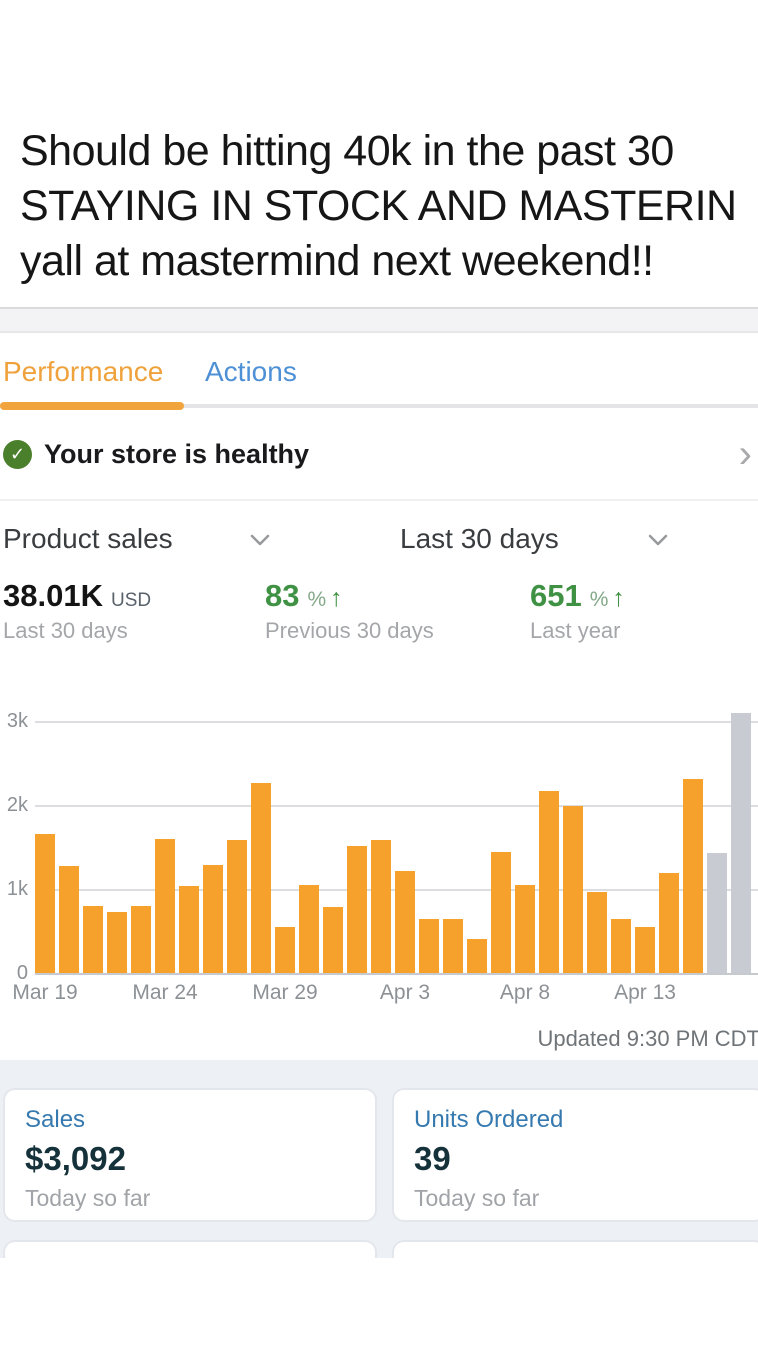 This screenshot has width=758, height=1347. Describe the element at coordinates (65, 630) in the screenshot. I see `stat-total-caption: Last 30 days` at that location.